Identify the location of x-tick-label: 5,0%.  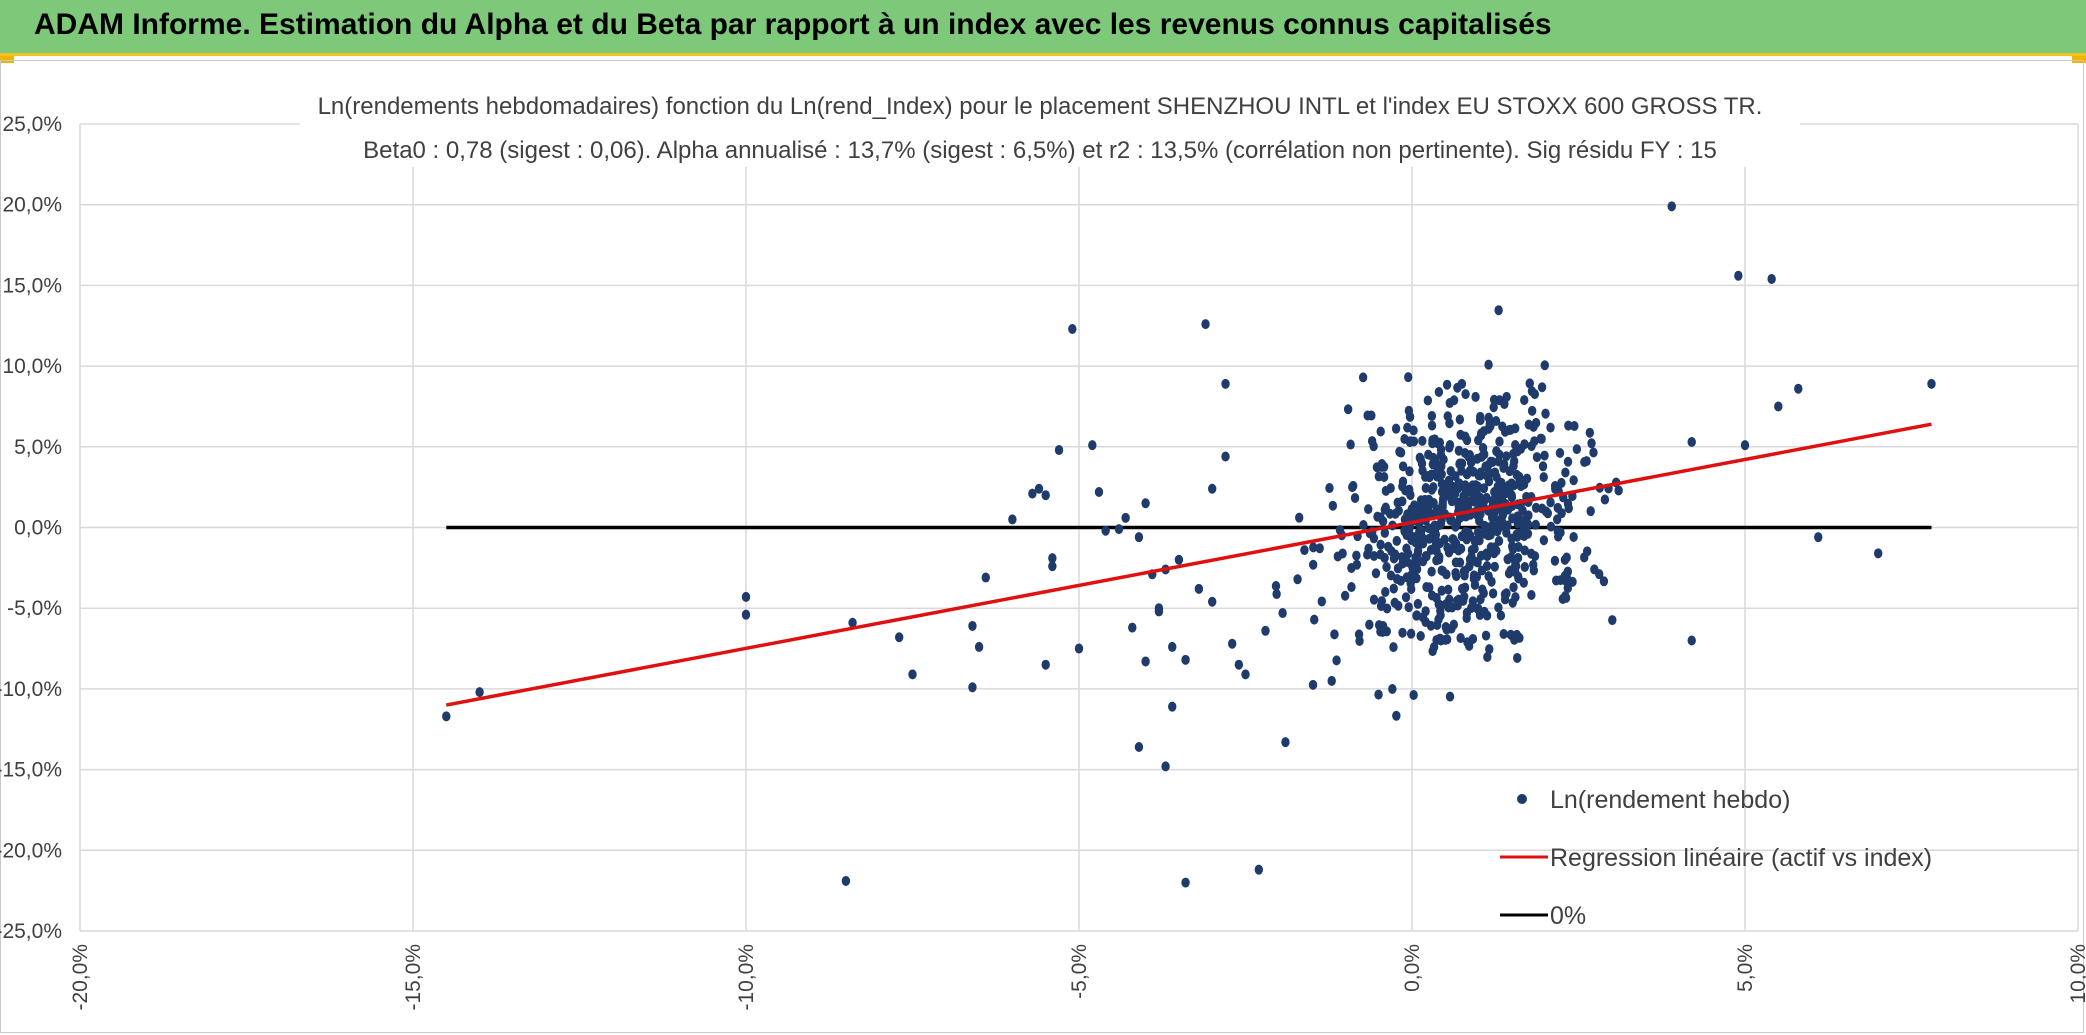
(1745, 968).